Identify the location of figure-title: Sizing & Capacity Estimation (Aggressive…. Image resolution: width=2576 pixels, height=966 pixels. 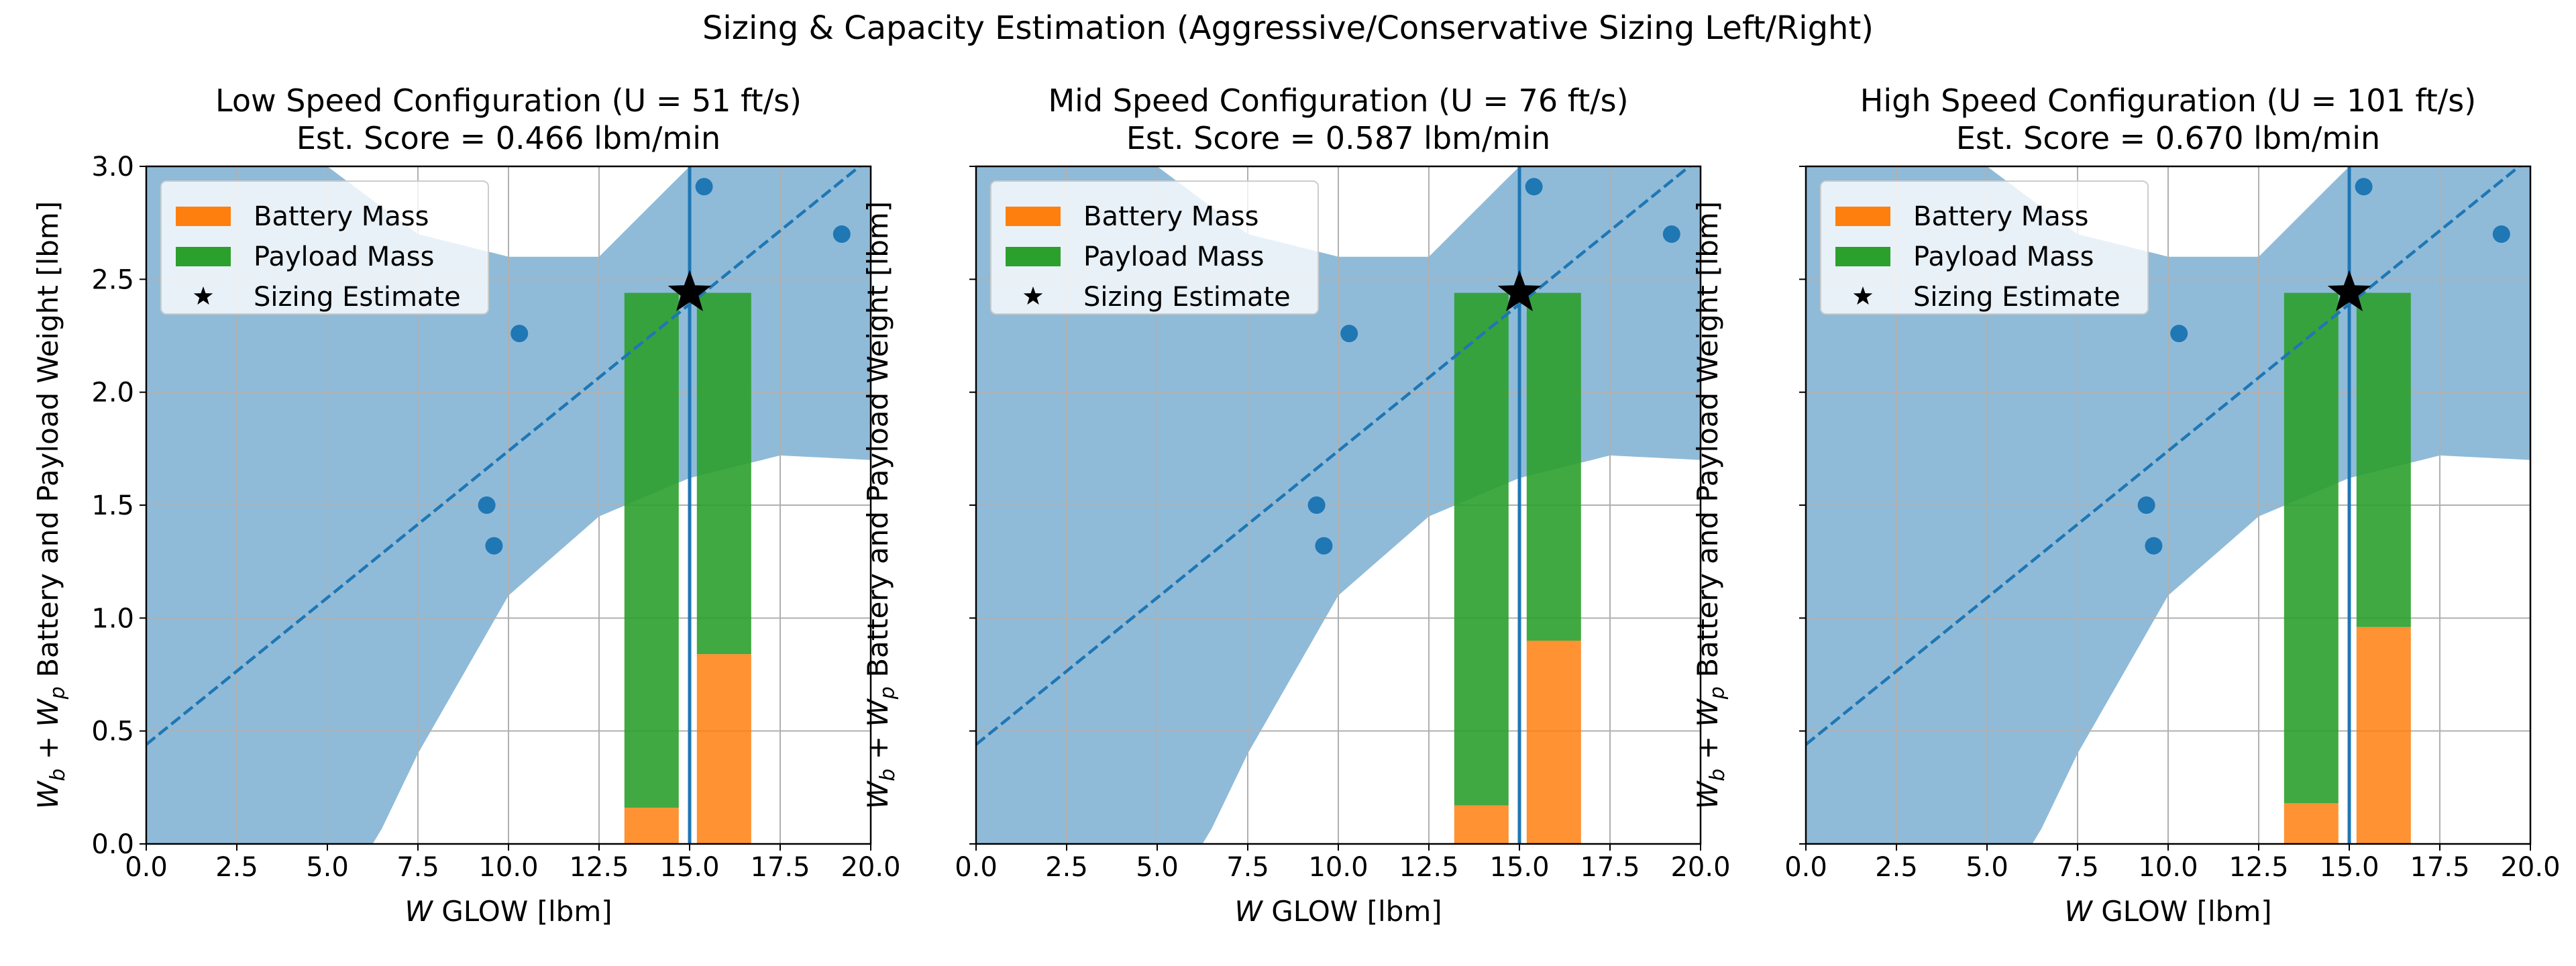
(1288, 28).